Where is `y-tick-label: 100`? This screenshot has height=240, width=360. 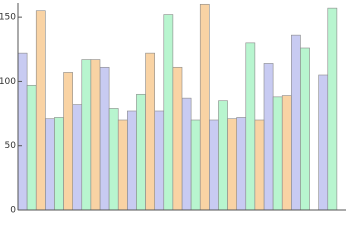 y-tick-label: 100 is located at coordinates (8, 82).